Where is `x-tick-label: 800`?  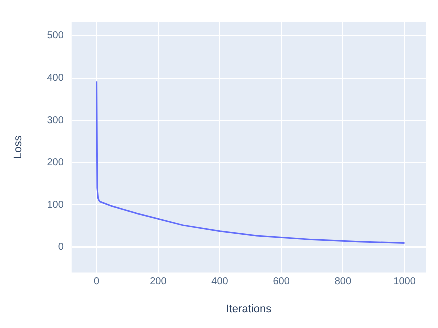
x-tick-label: 800 is located at coordinates (343, 282).